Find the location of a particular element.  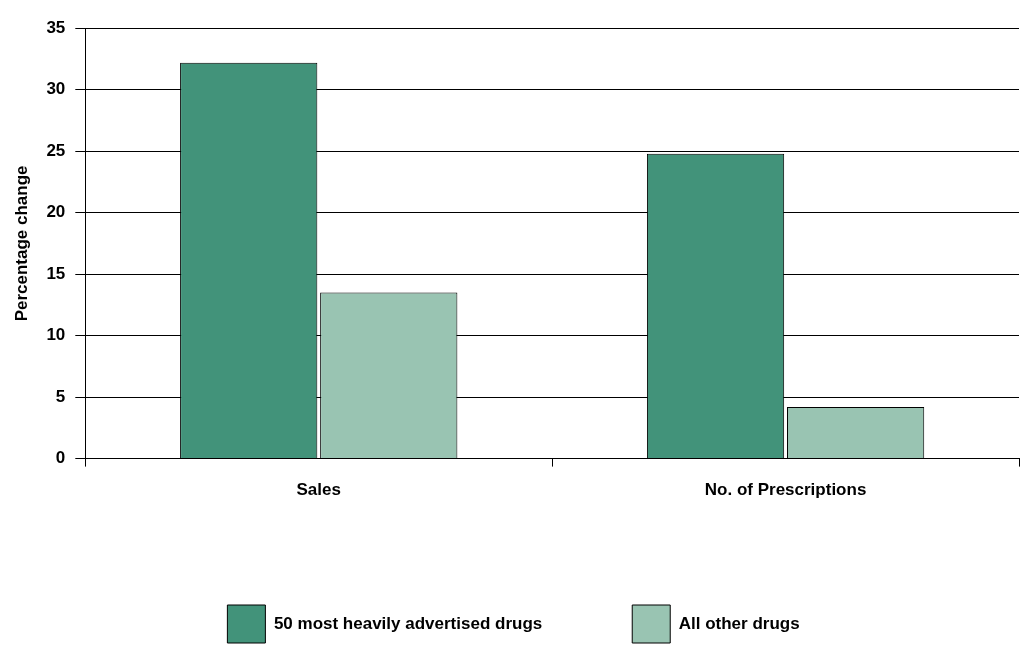

y-tick-label: 25 is located at coordinates (56, 150).